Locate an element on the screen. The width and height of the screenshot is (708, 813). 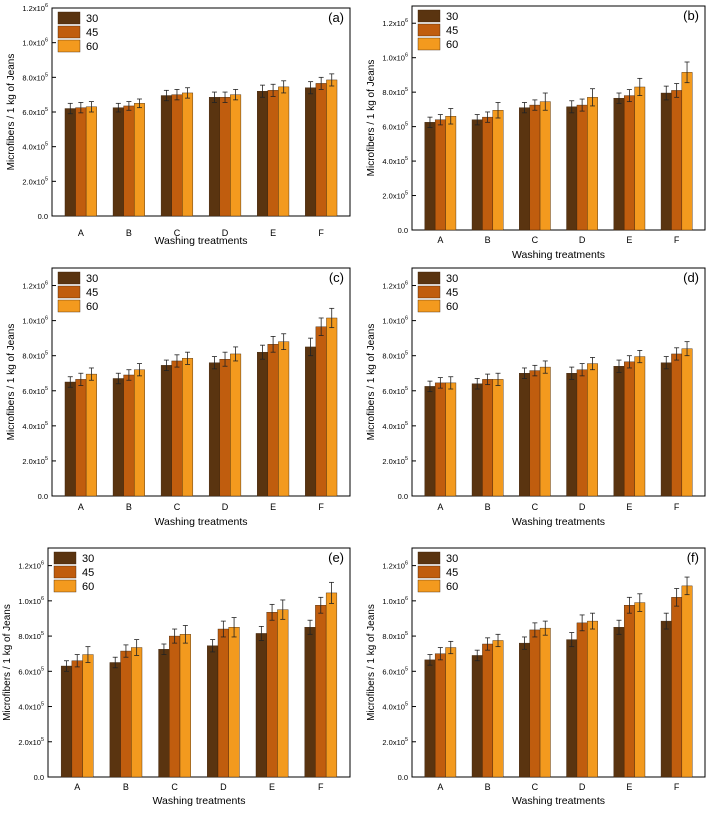
panel-label: (c) is located at coordinates (336, 277).